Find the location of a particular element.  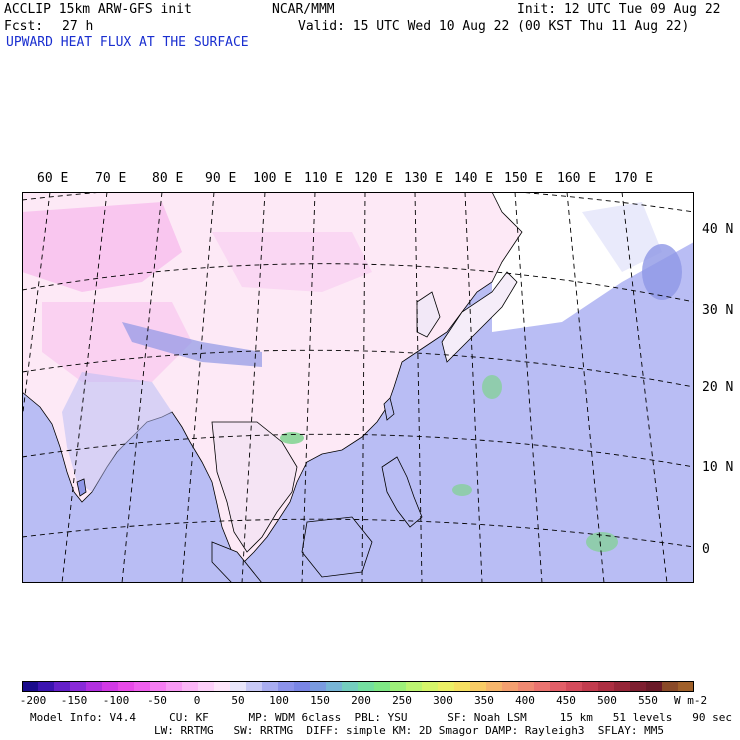

field-title: UPWARD HEAT FLUX AT THE SURFACE is located at coordinates (127, 42).